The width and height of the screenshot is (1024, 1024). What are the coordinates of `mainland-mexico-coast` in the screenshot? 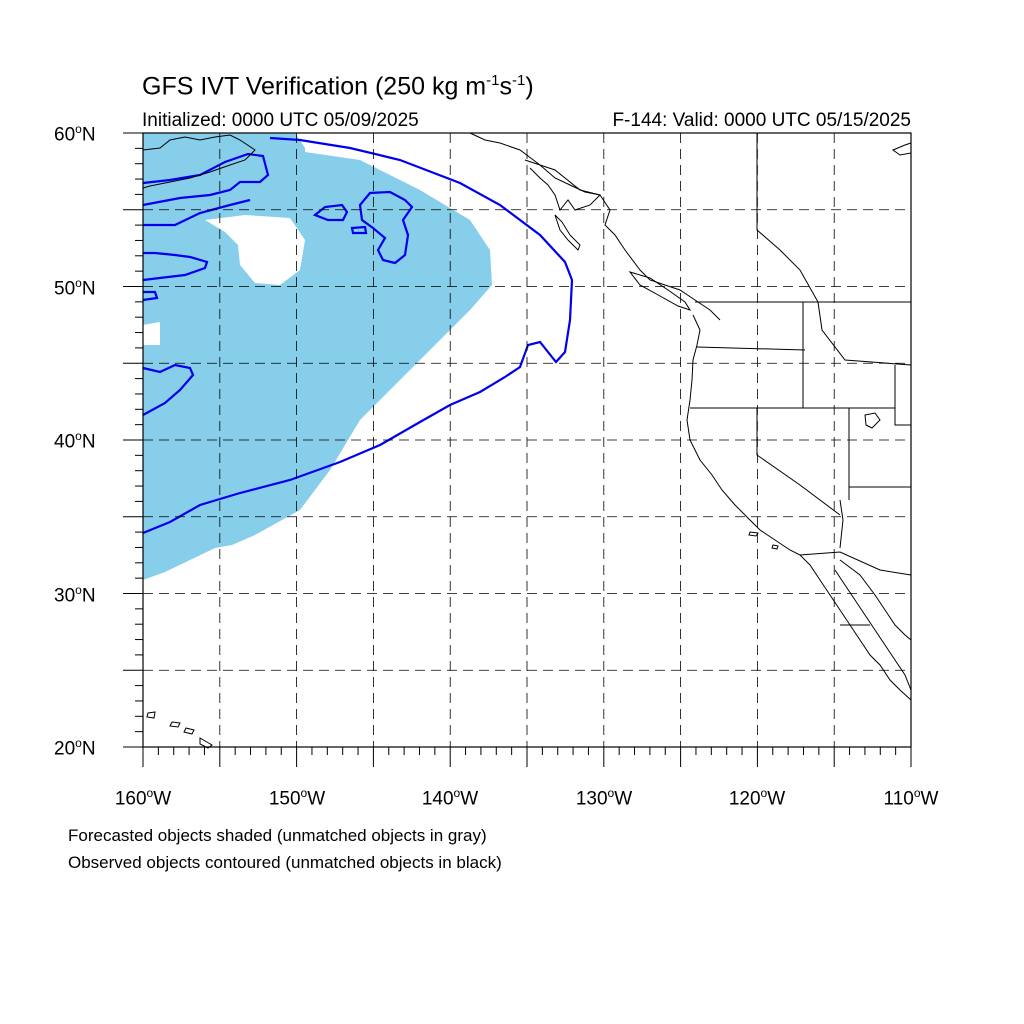 It's located at (875, 600).